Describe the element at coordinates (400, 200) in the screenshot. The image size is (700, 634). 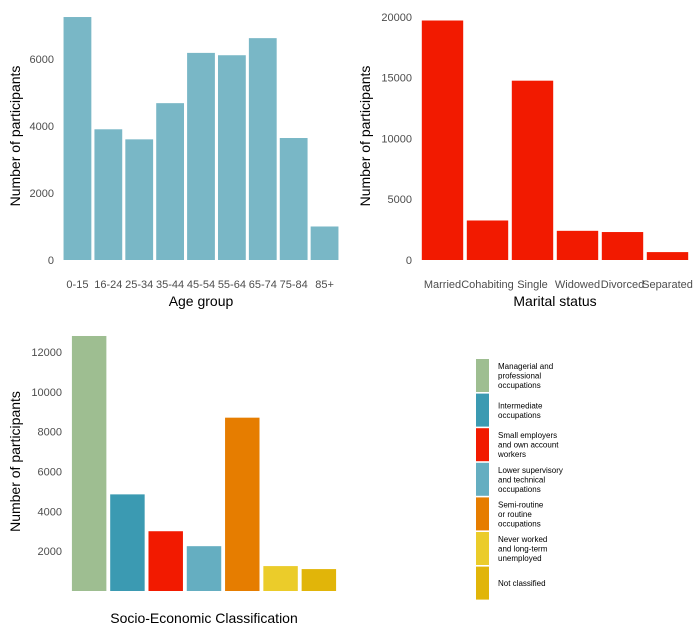
I see `y-tick-label: 5000` at that location.